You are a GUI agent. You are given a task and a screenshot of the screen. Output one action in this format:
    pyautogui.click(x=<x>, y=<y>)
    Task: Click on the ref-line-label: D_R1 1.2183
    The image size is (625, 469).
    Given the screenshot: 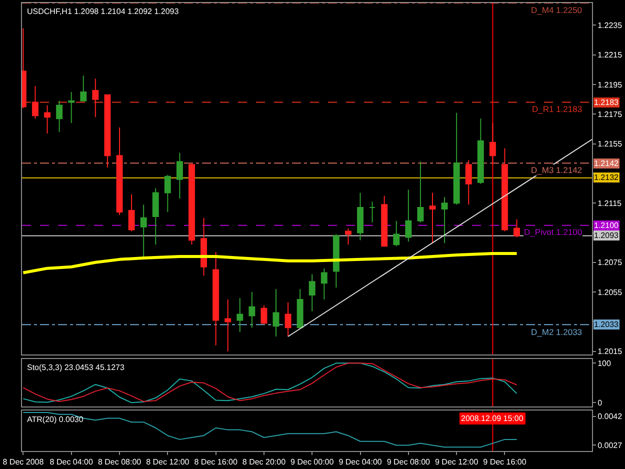 What is the action you would take?
    pyautogui.click(x=557, y=109)
    